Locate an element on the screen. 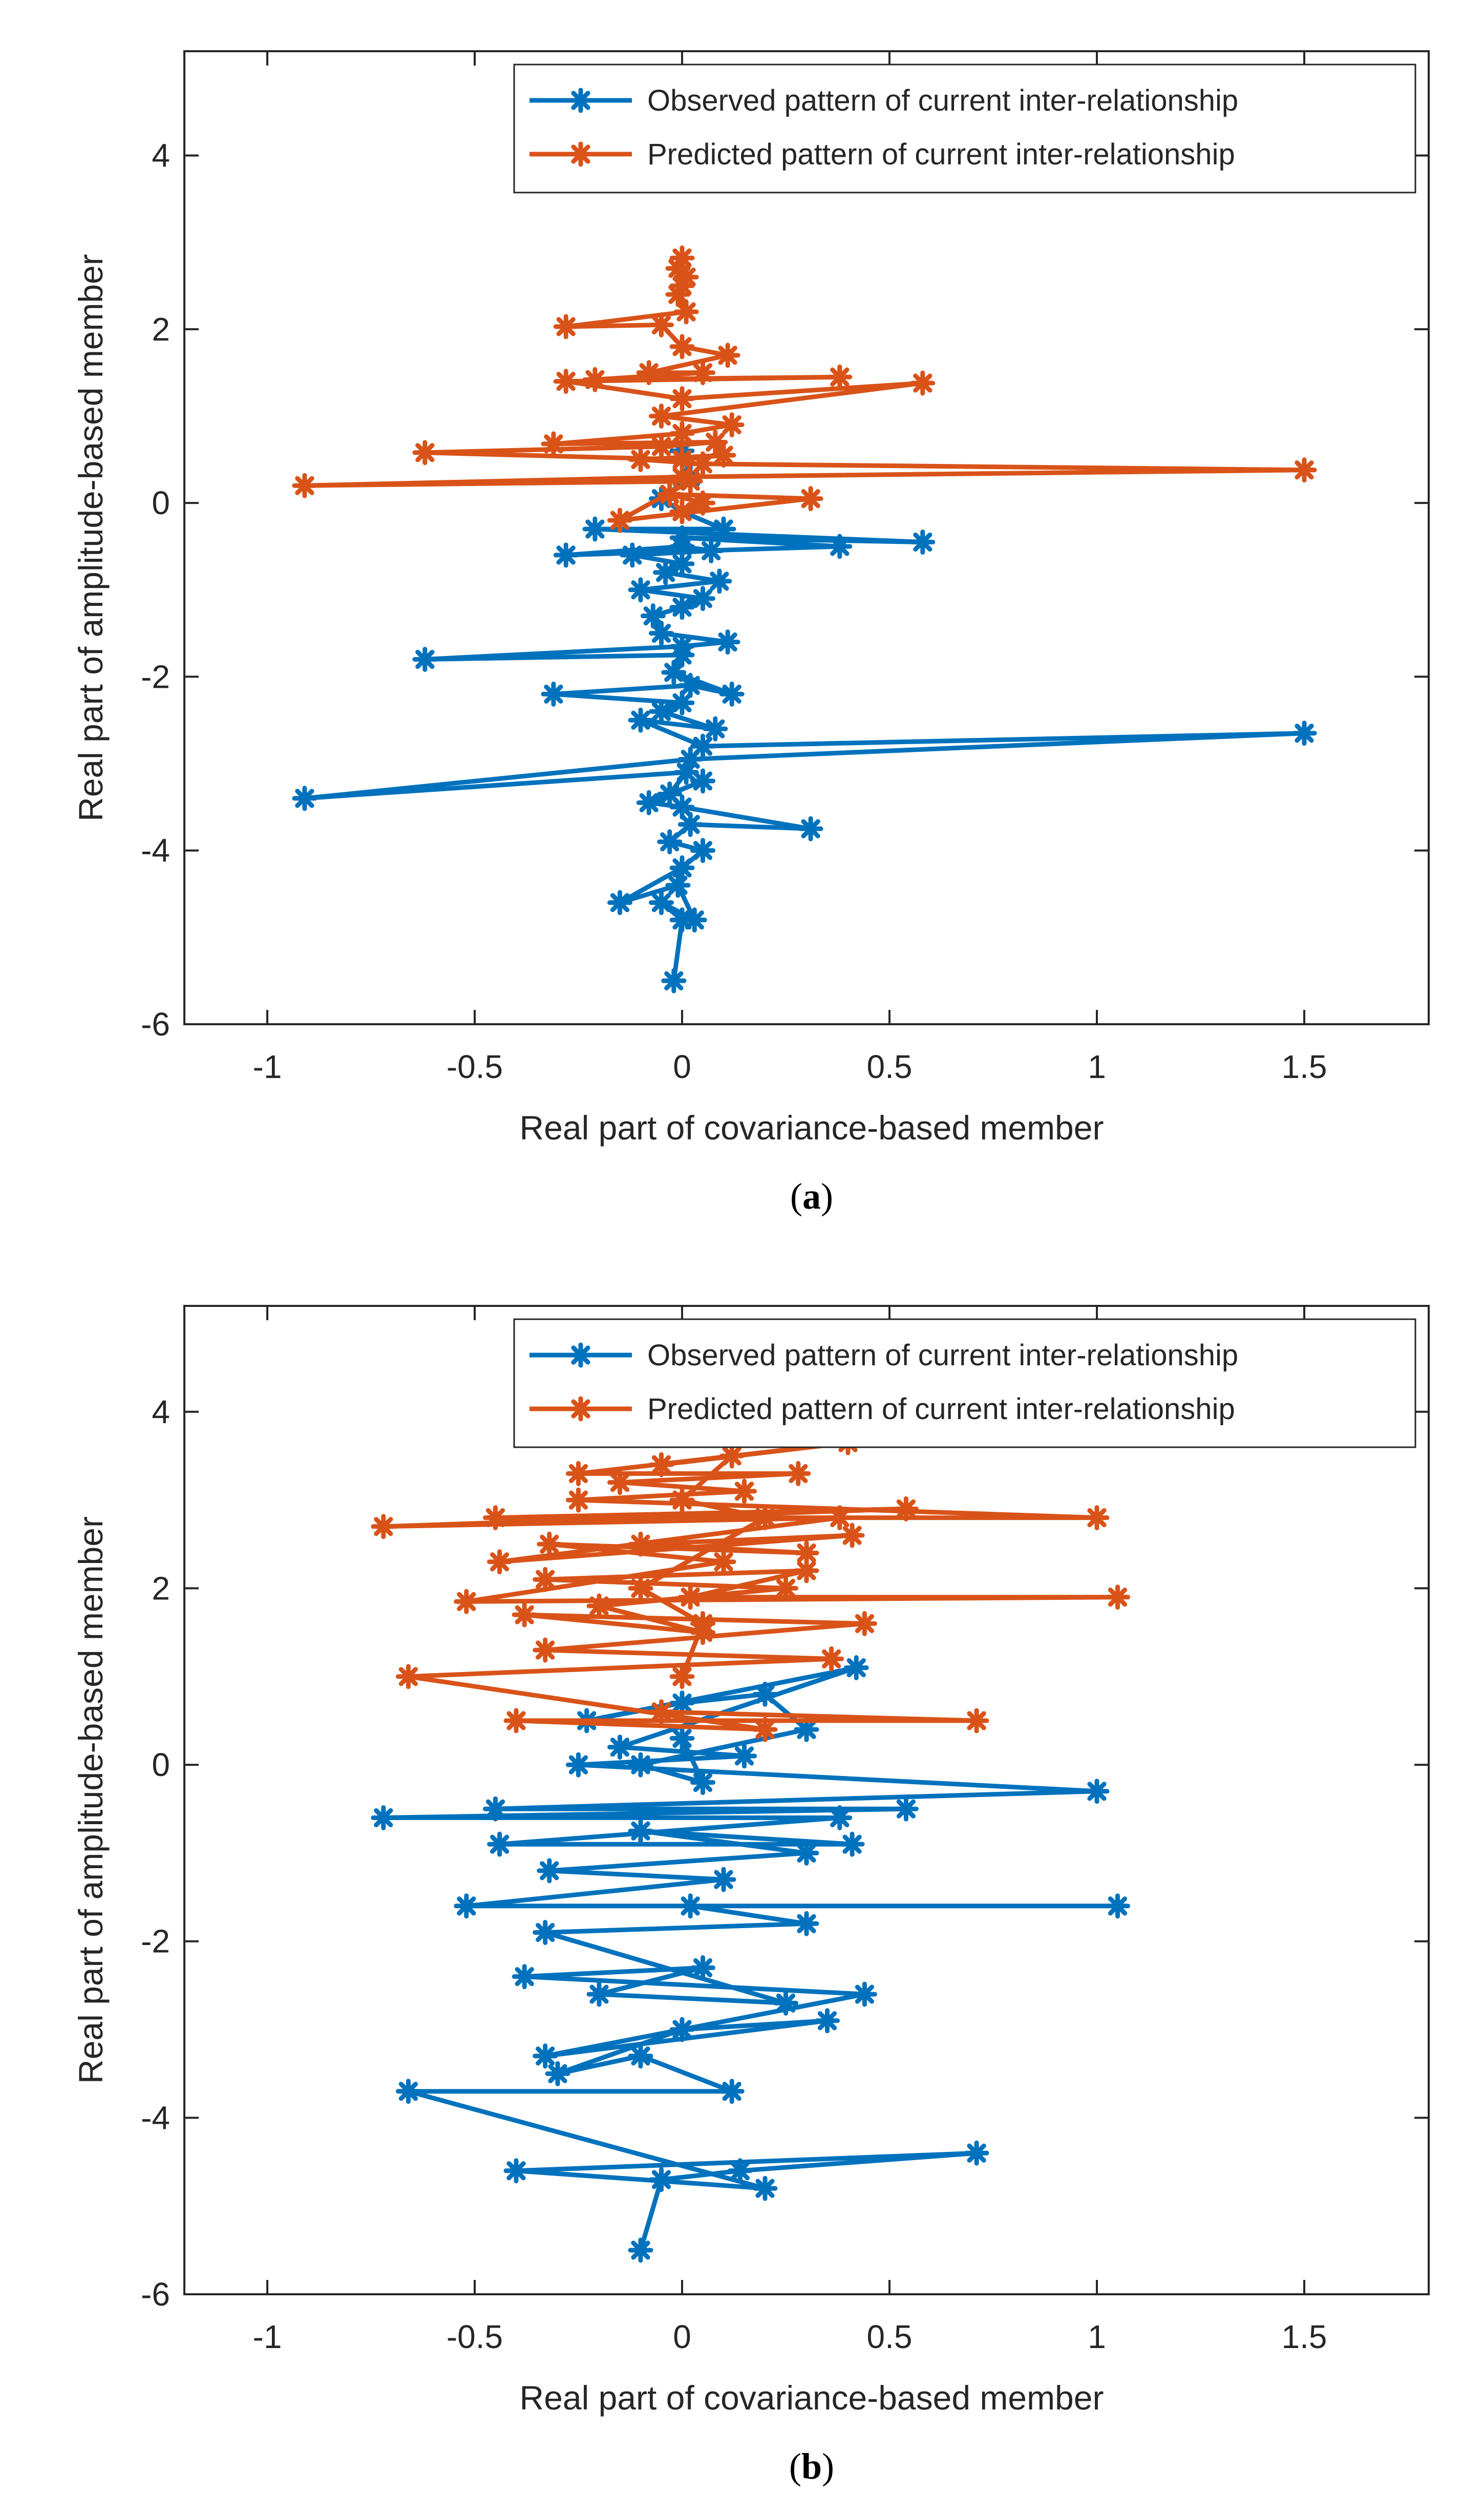 The width and height of the screenshot is (1484, 2515). y-tick-label: 4 is located at coordinates (161, 1411).